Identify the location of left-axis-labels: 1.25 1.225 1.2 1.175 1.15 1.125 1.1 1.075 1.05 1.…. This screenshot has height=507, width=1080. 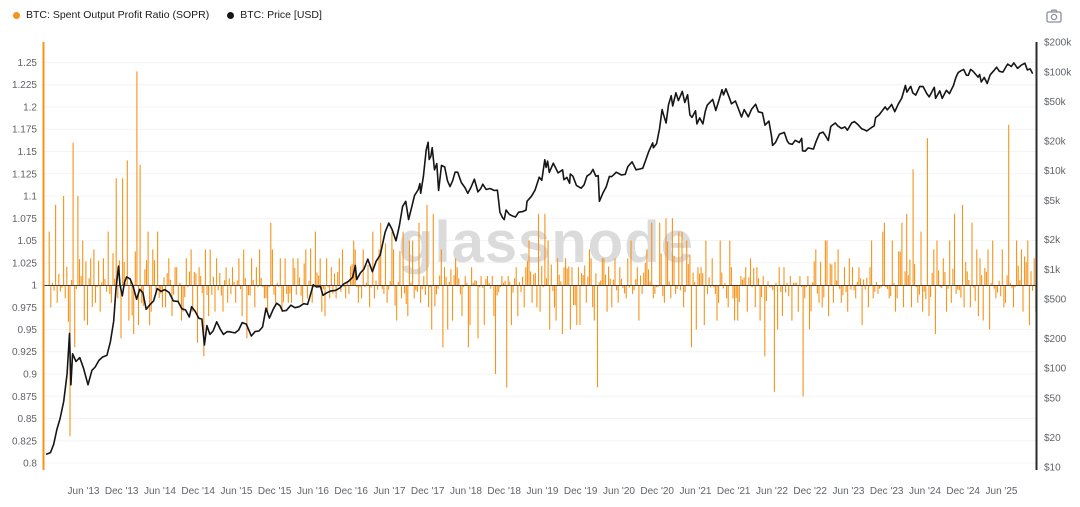
(24, 264).